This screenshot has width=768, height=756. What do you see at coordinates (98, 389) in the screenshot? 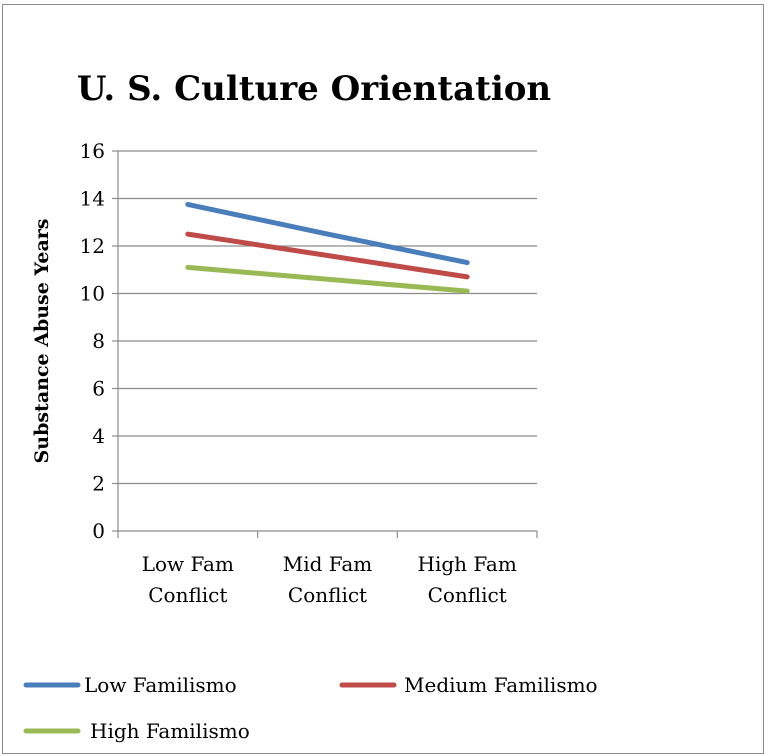
I see `y-tick-label: 6` at bounding box center [98, 389].